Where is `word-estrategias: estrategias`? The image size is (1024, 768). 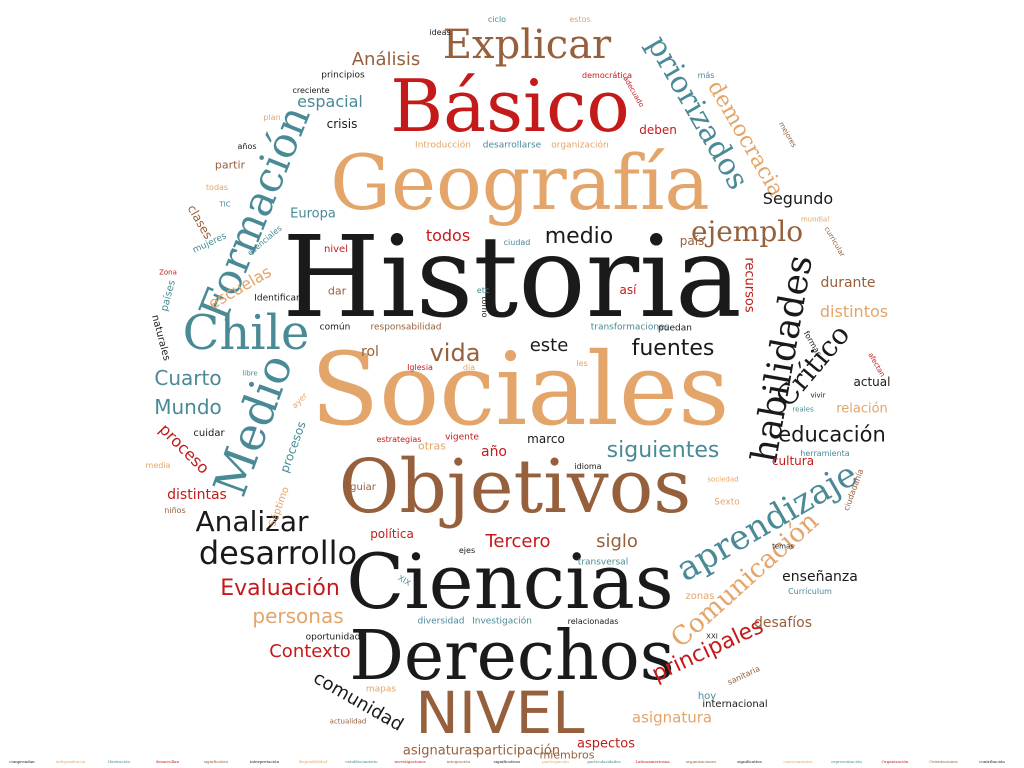
word-estrategias: estrategias is located at coordinates (399, 439).